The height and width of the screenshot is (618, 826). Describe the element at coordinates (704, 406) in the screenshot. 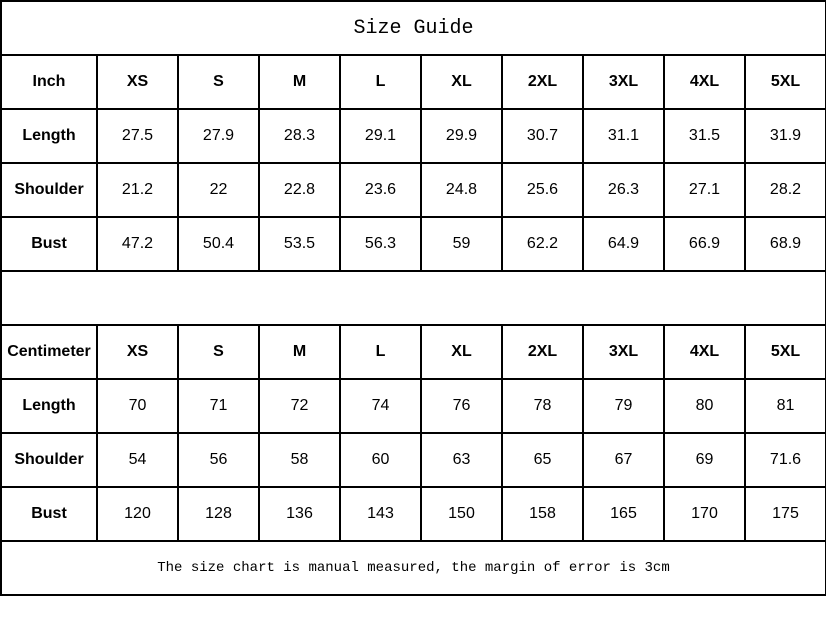

I see `measurement-cell: 80` at that location.